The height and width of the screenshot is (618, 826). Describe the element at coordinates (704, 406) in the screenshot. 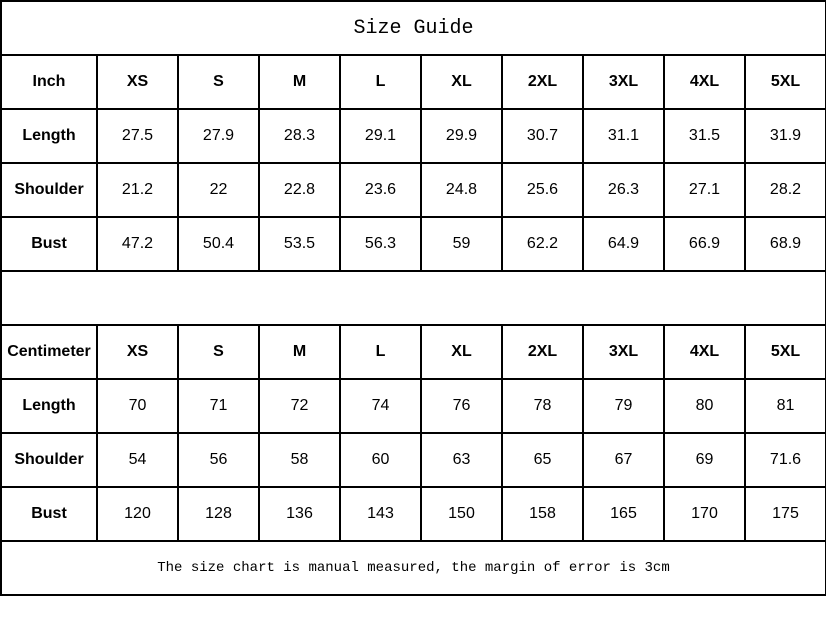

I see `measurement-cell: 80` at that location.